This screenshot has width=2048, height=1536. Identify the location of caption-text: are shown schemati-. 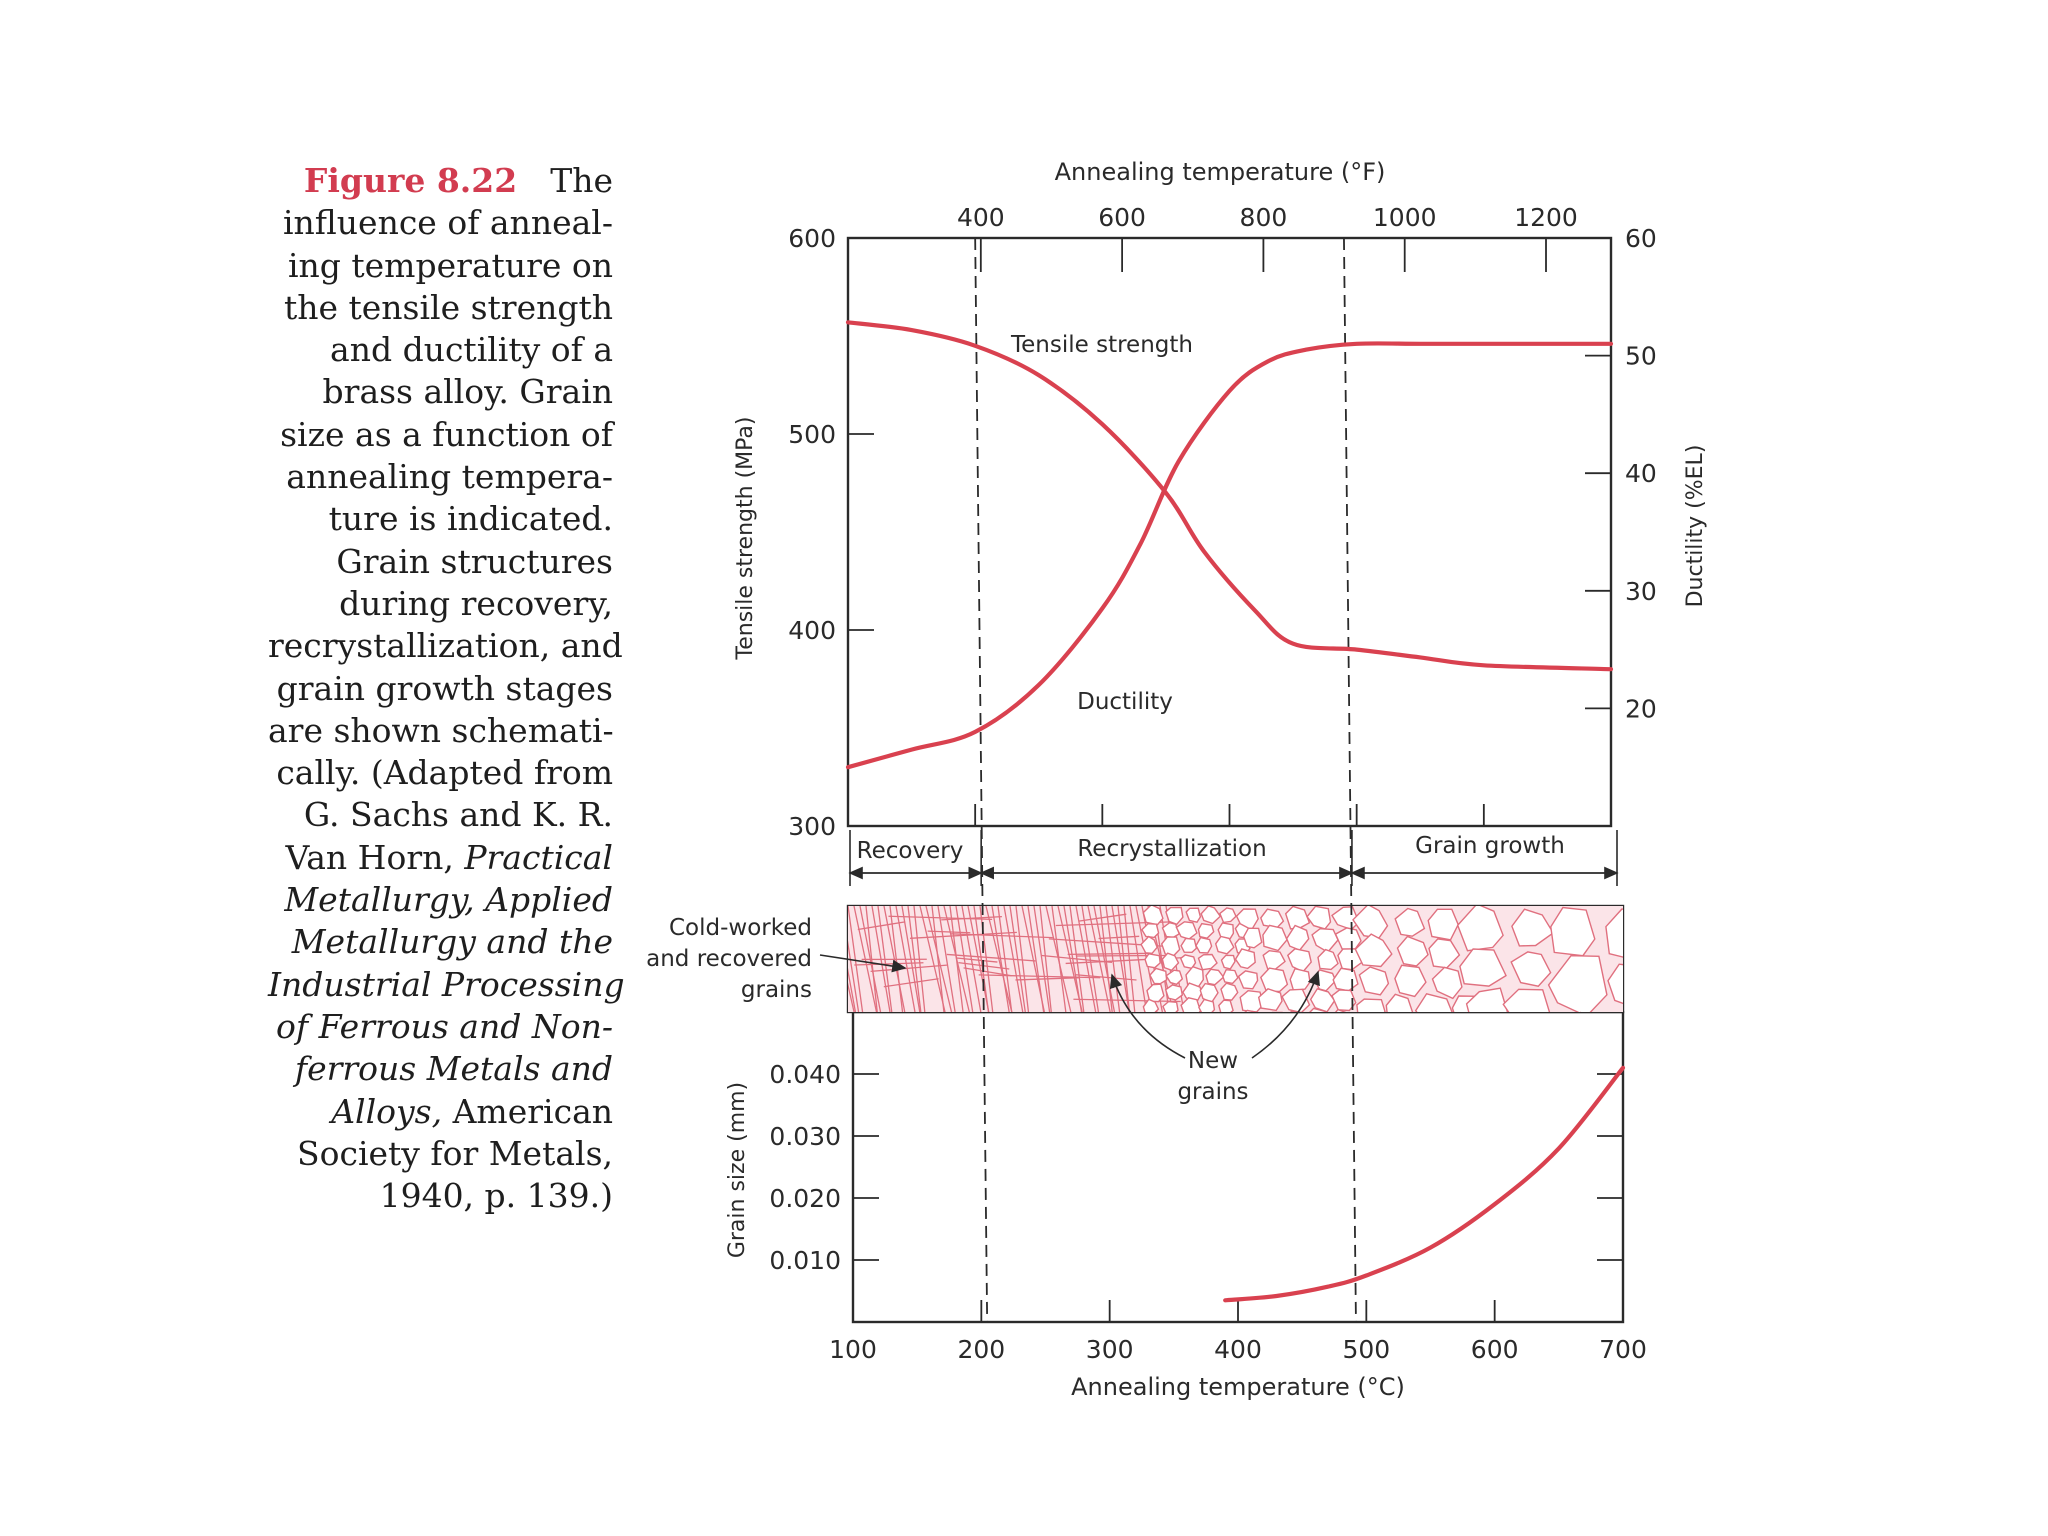
(441, 730).